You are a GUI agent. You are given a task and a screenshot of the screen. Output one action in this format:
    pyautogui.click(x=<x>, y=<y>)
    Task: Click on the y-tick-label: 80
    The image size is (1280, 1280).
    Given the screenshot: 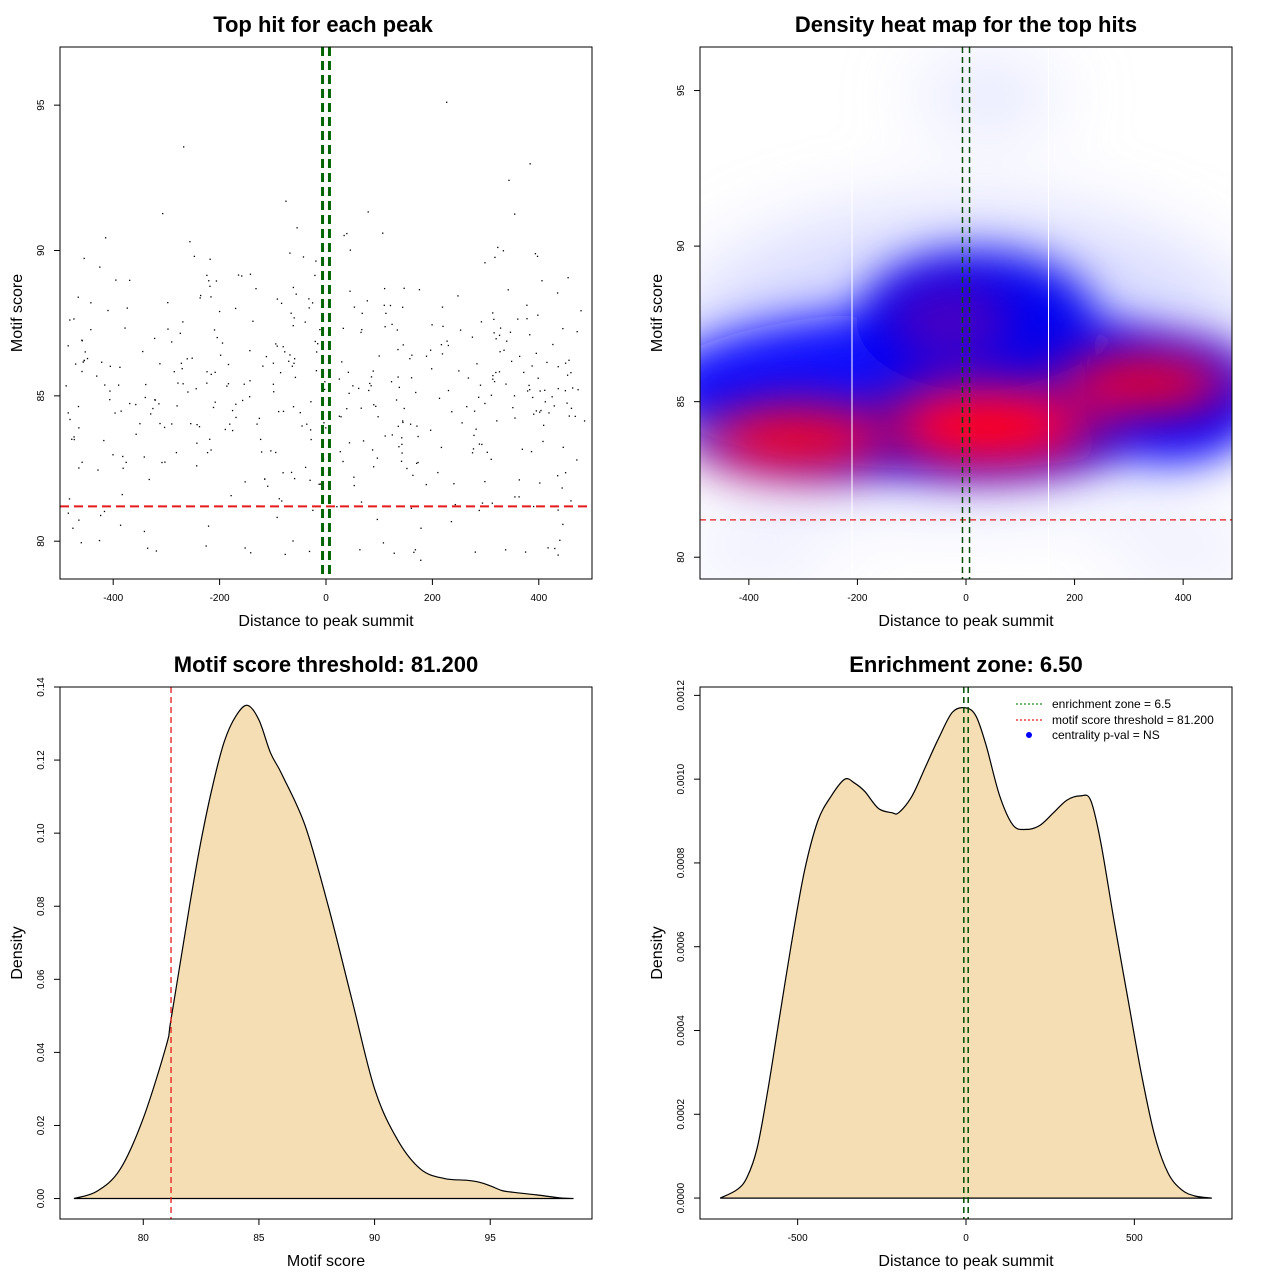 What is the action you would take?
    pyautogui.click(x=681, y=557)
    